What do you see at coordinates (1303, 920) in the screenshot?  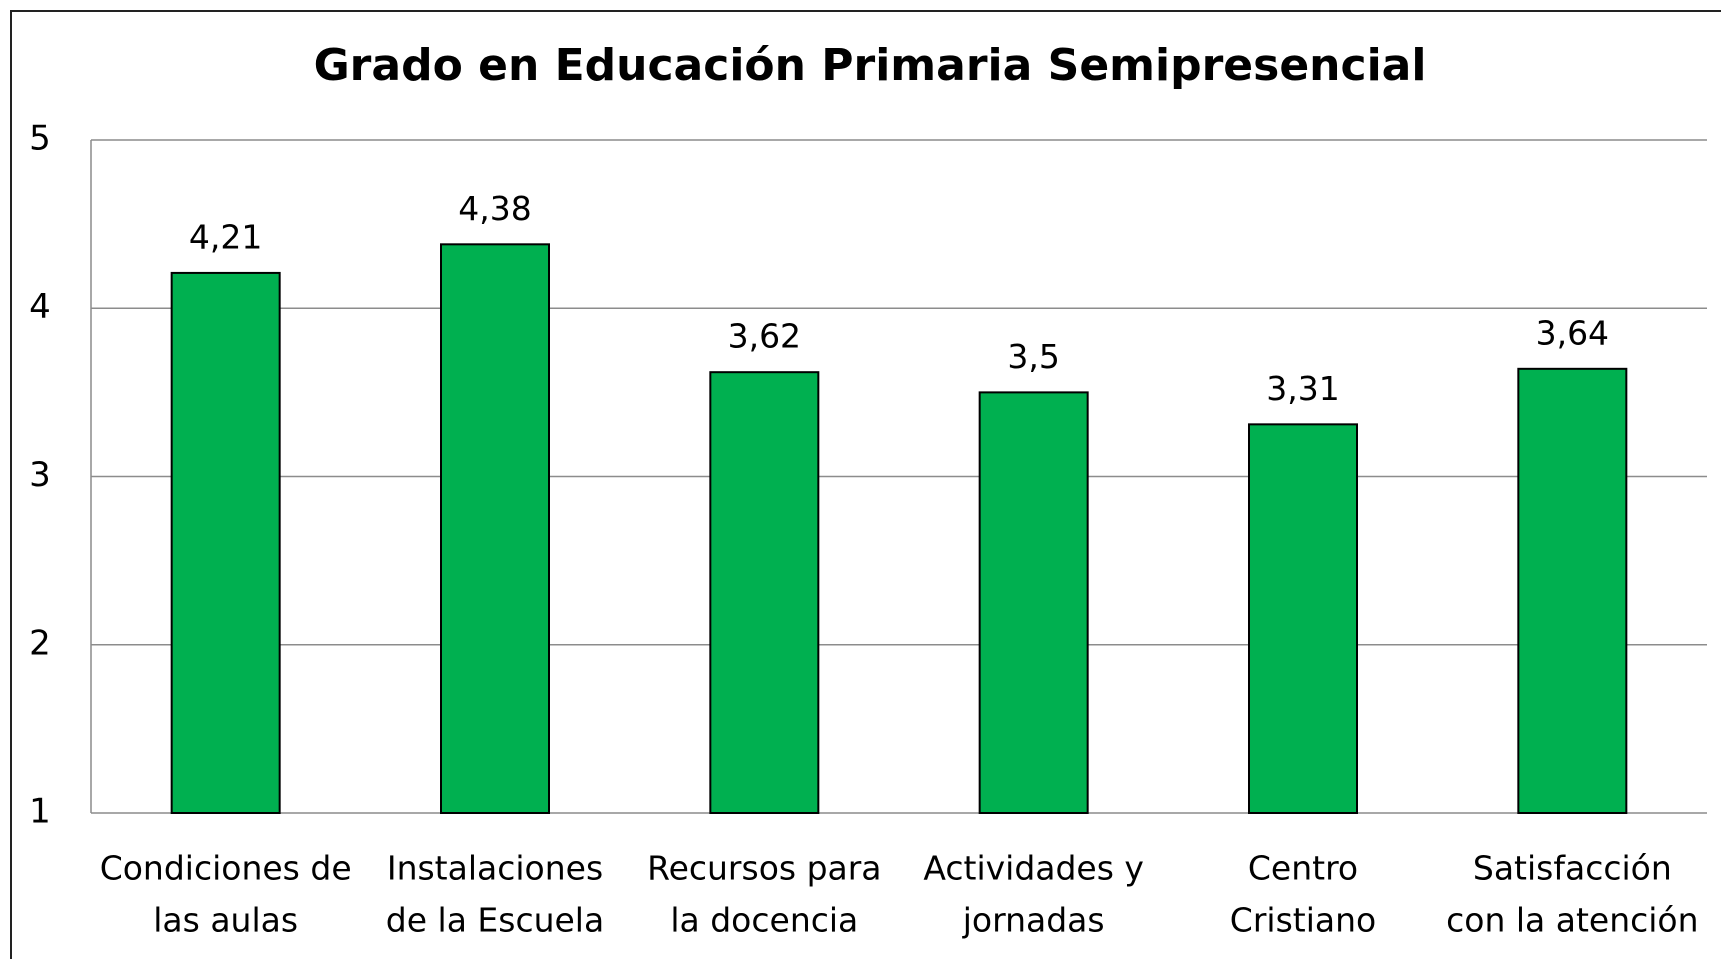 I see `x-tick-label: Cristiano` at bounding box center [1303, 920].